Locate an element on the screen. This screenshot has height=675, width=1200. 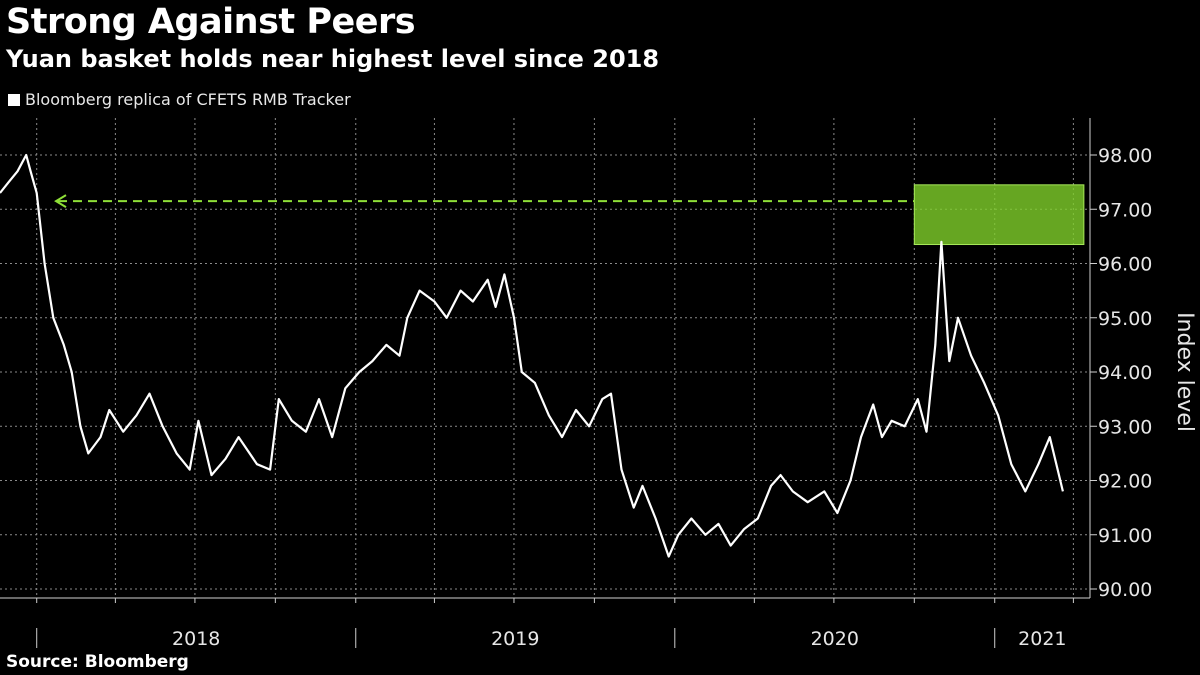
legend-swatch is located at coordinates (14, 99).